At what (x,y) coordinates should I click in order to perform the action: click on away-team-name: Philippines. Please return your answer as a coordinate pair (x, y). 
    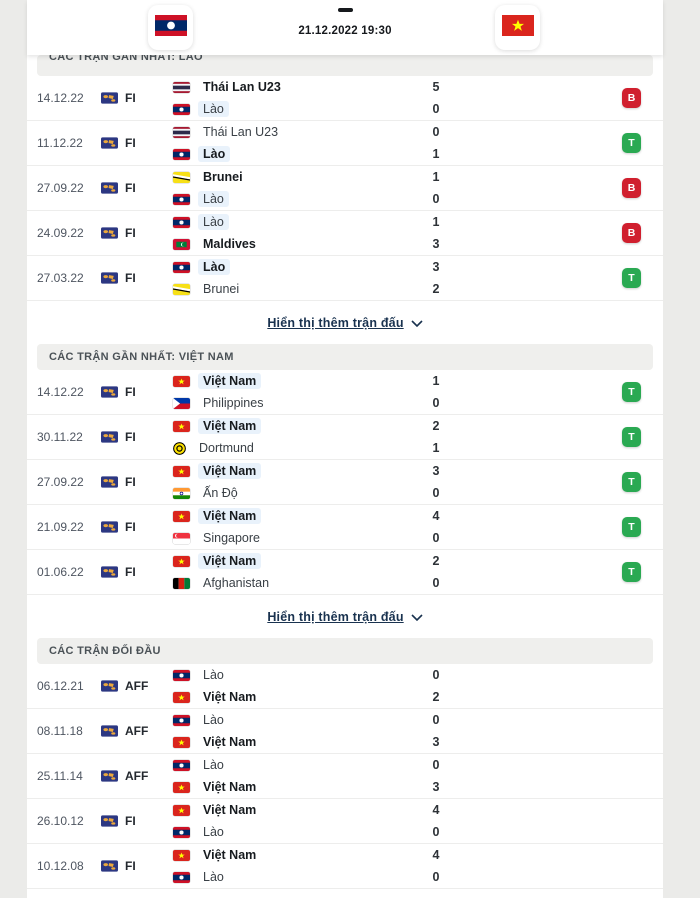
    Looking at the image, I should click on (233, 403).